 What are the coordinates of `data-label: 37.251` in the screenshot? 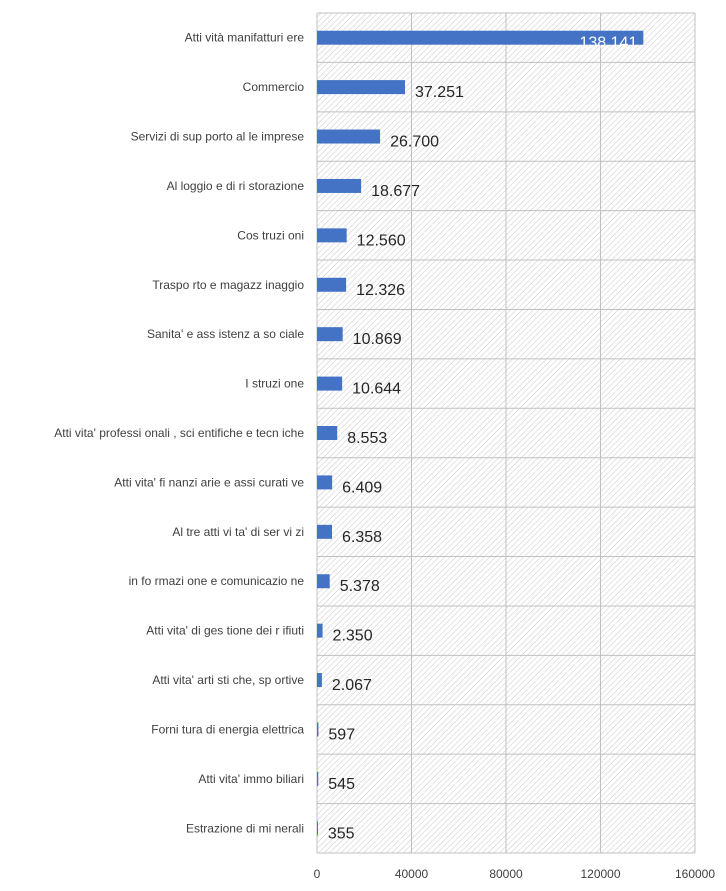 It's located at (439, 92).